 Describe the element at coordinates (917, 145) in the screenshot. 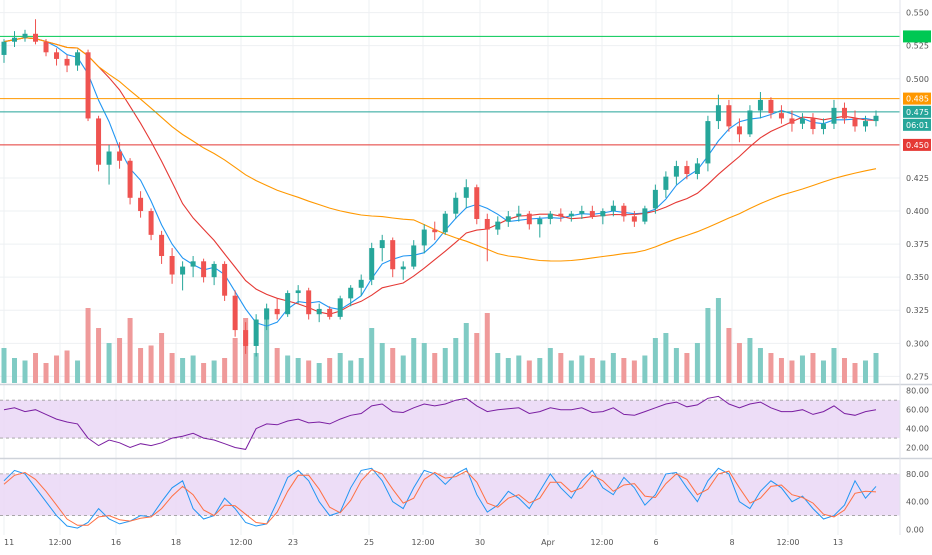

I see `red-level-tag: 0.450` at that location.